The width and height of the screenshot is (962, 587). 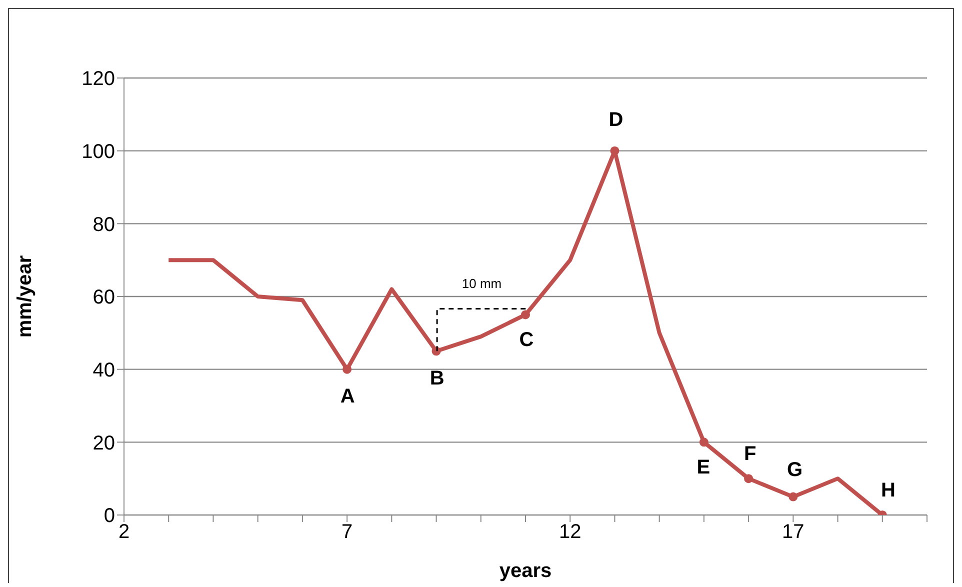 What do you see at coordinates (795, 470) in the screenshot?
I see `annotation: G` at bounding box center [795, 470].